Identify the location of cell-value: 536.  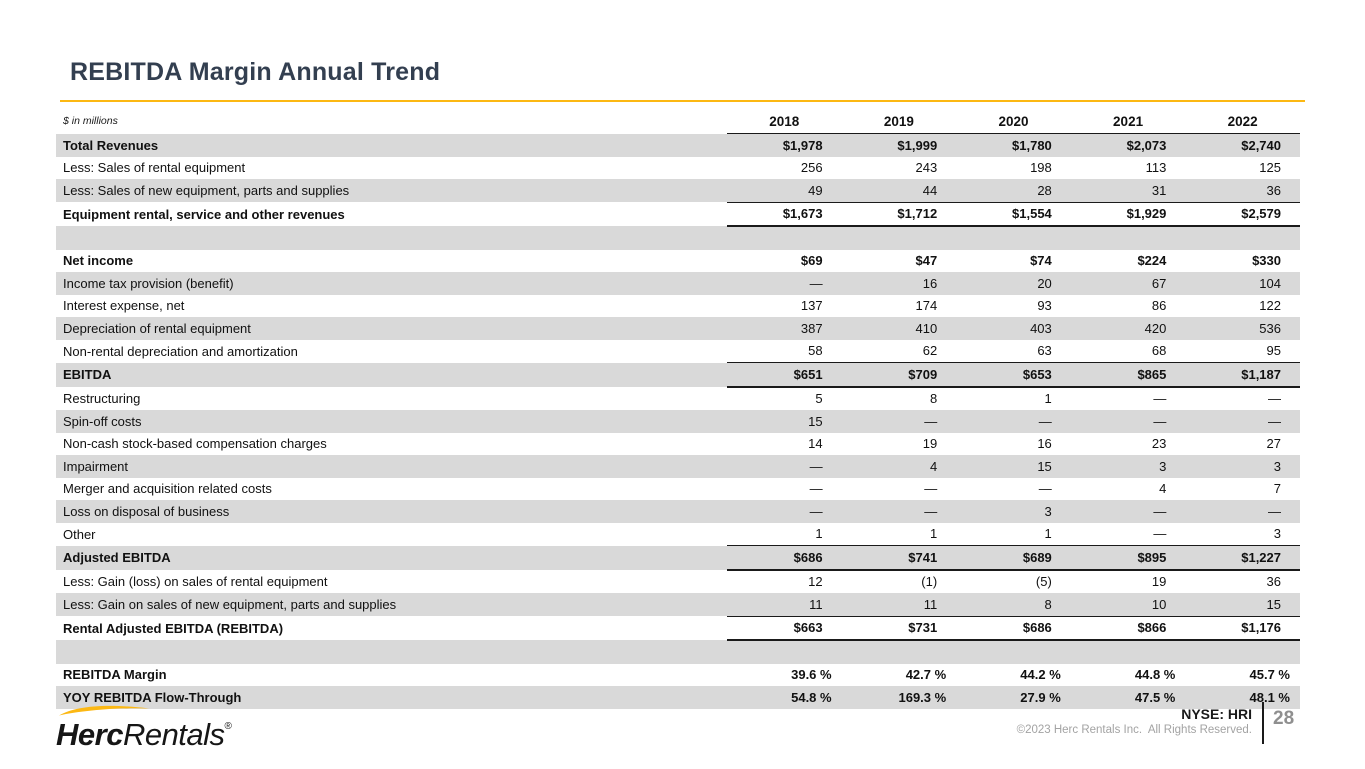
(1270, 328).